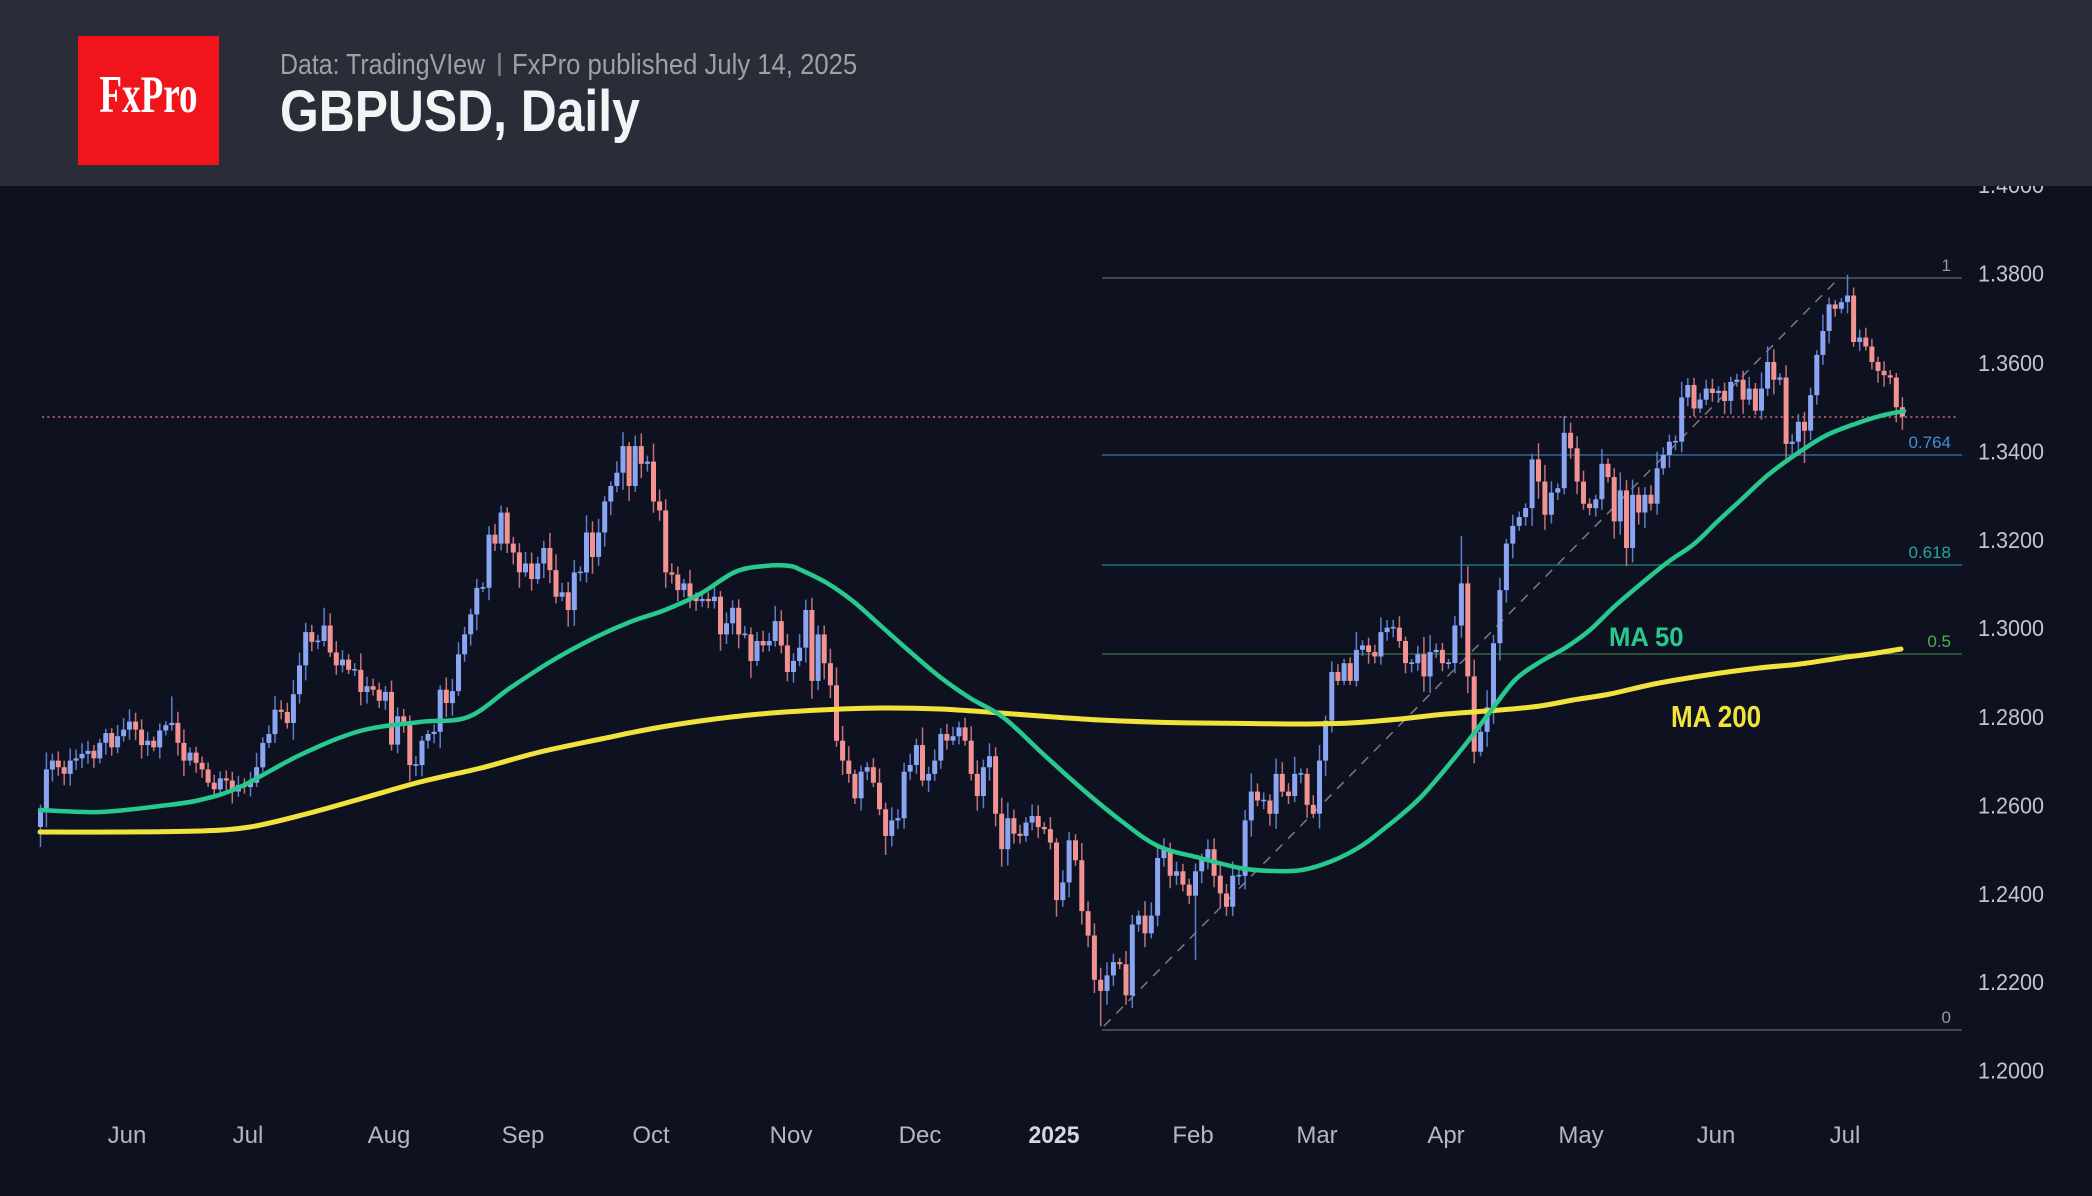 Image resolution: width=2092 pixels, height=1196 pixels. What do you see at coordinates (2011, 363) in the screenshot?
I see `svg-text: 1.3600` at bounding box center [2011, 363].